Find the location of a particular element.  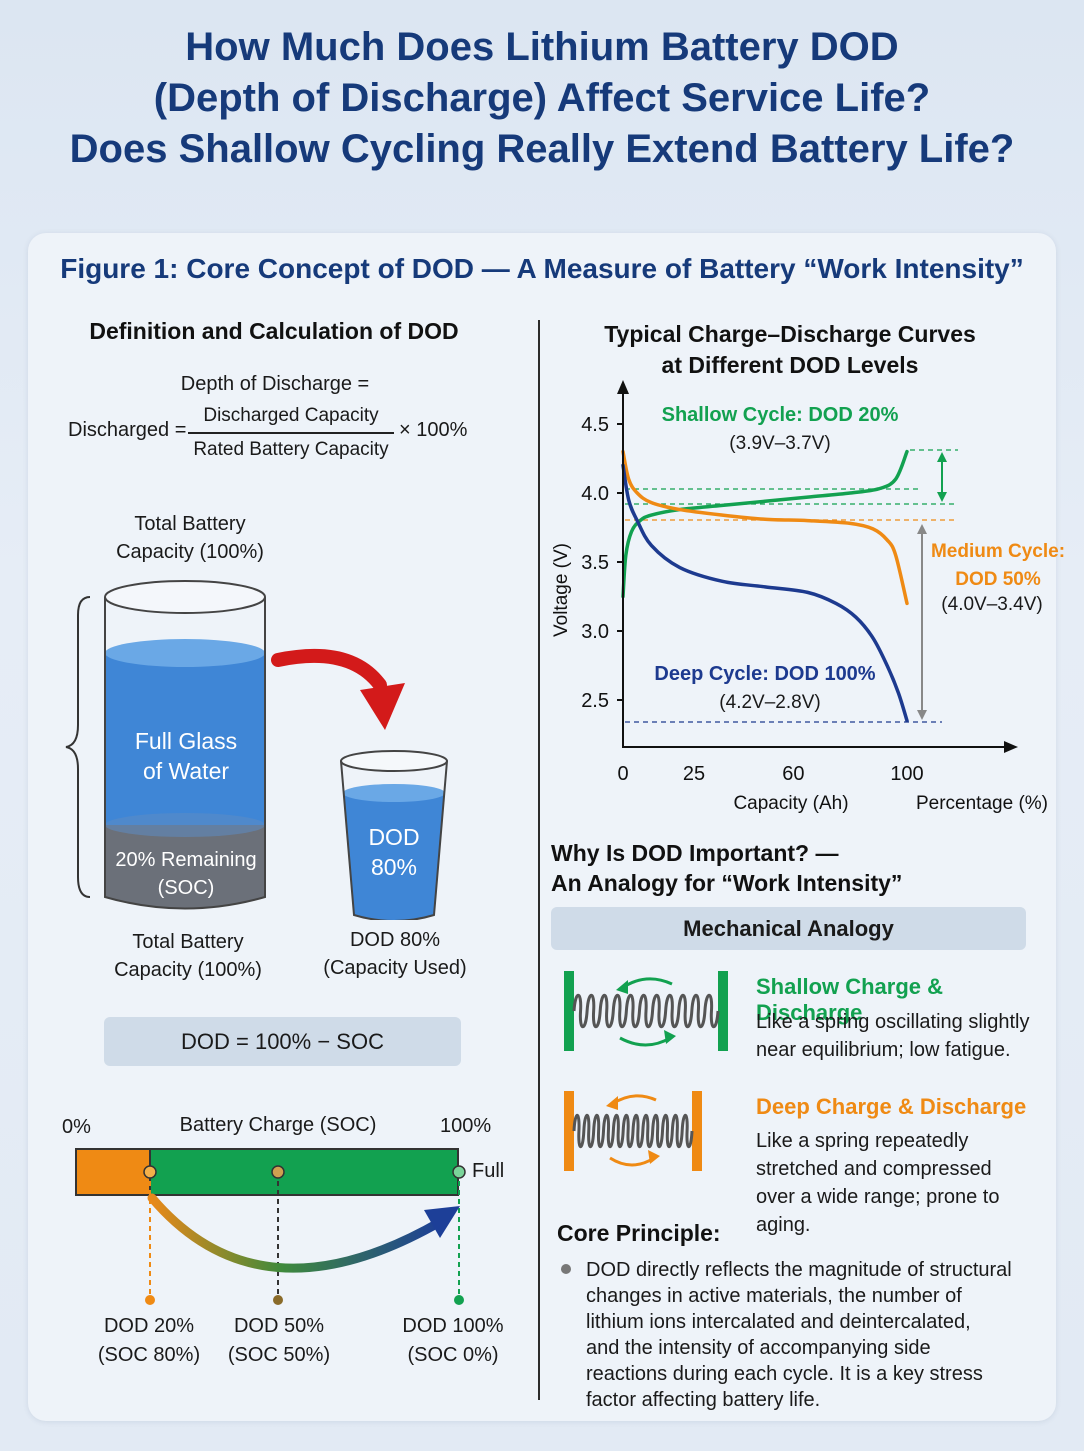

label-line: (SOC 0%) is located at coordinates (453, 1355).